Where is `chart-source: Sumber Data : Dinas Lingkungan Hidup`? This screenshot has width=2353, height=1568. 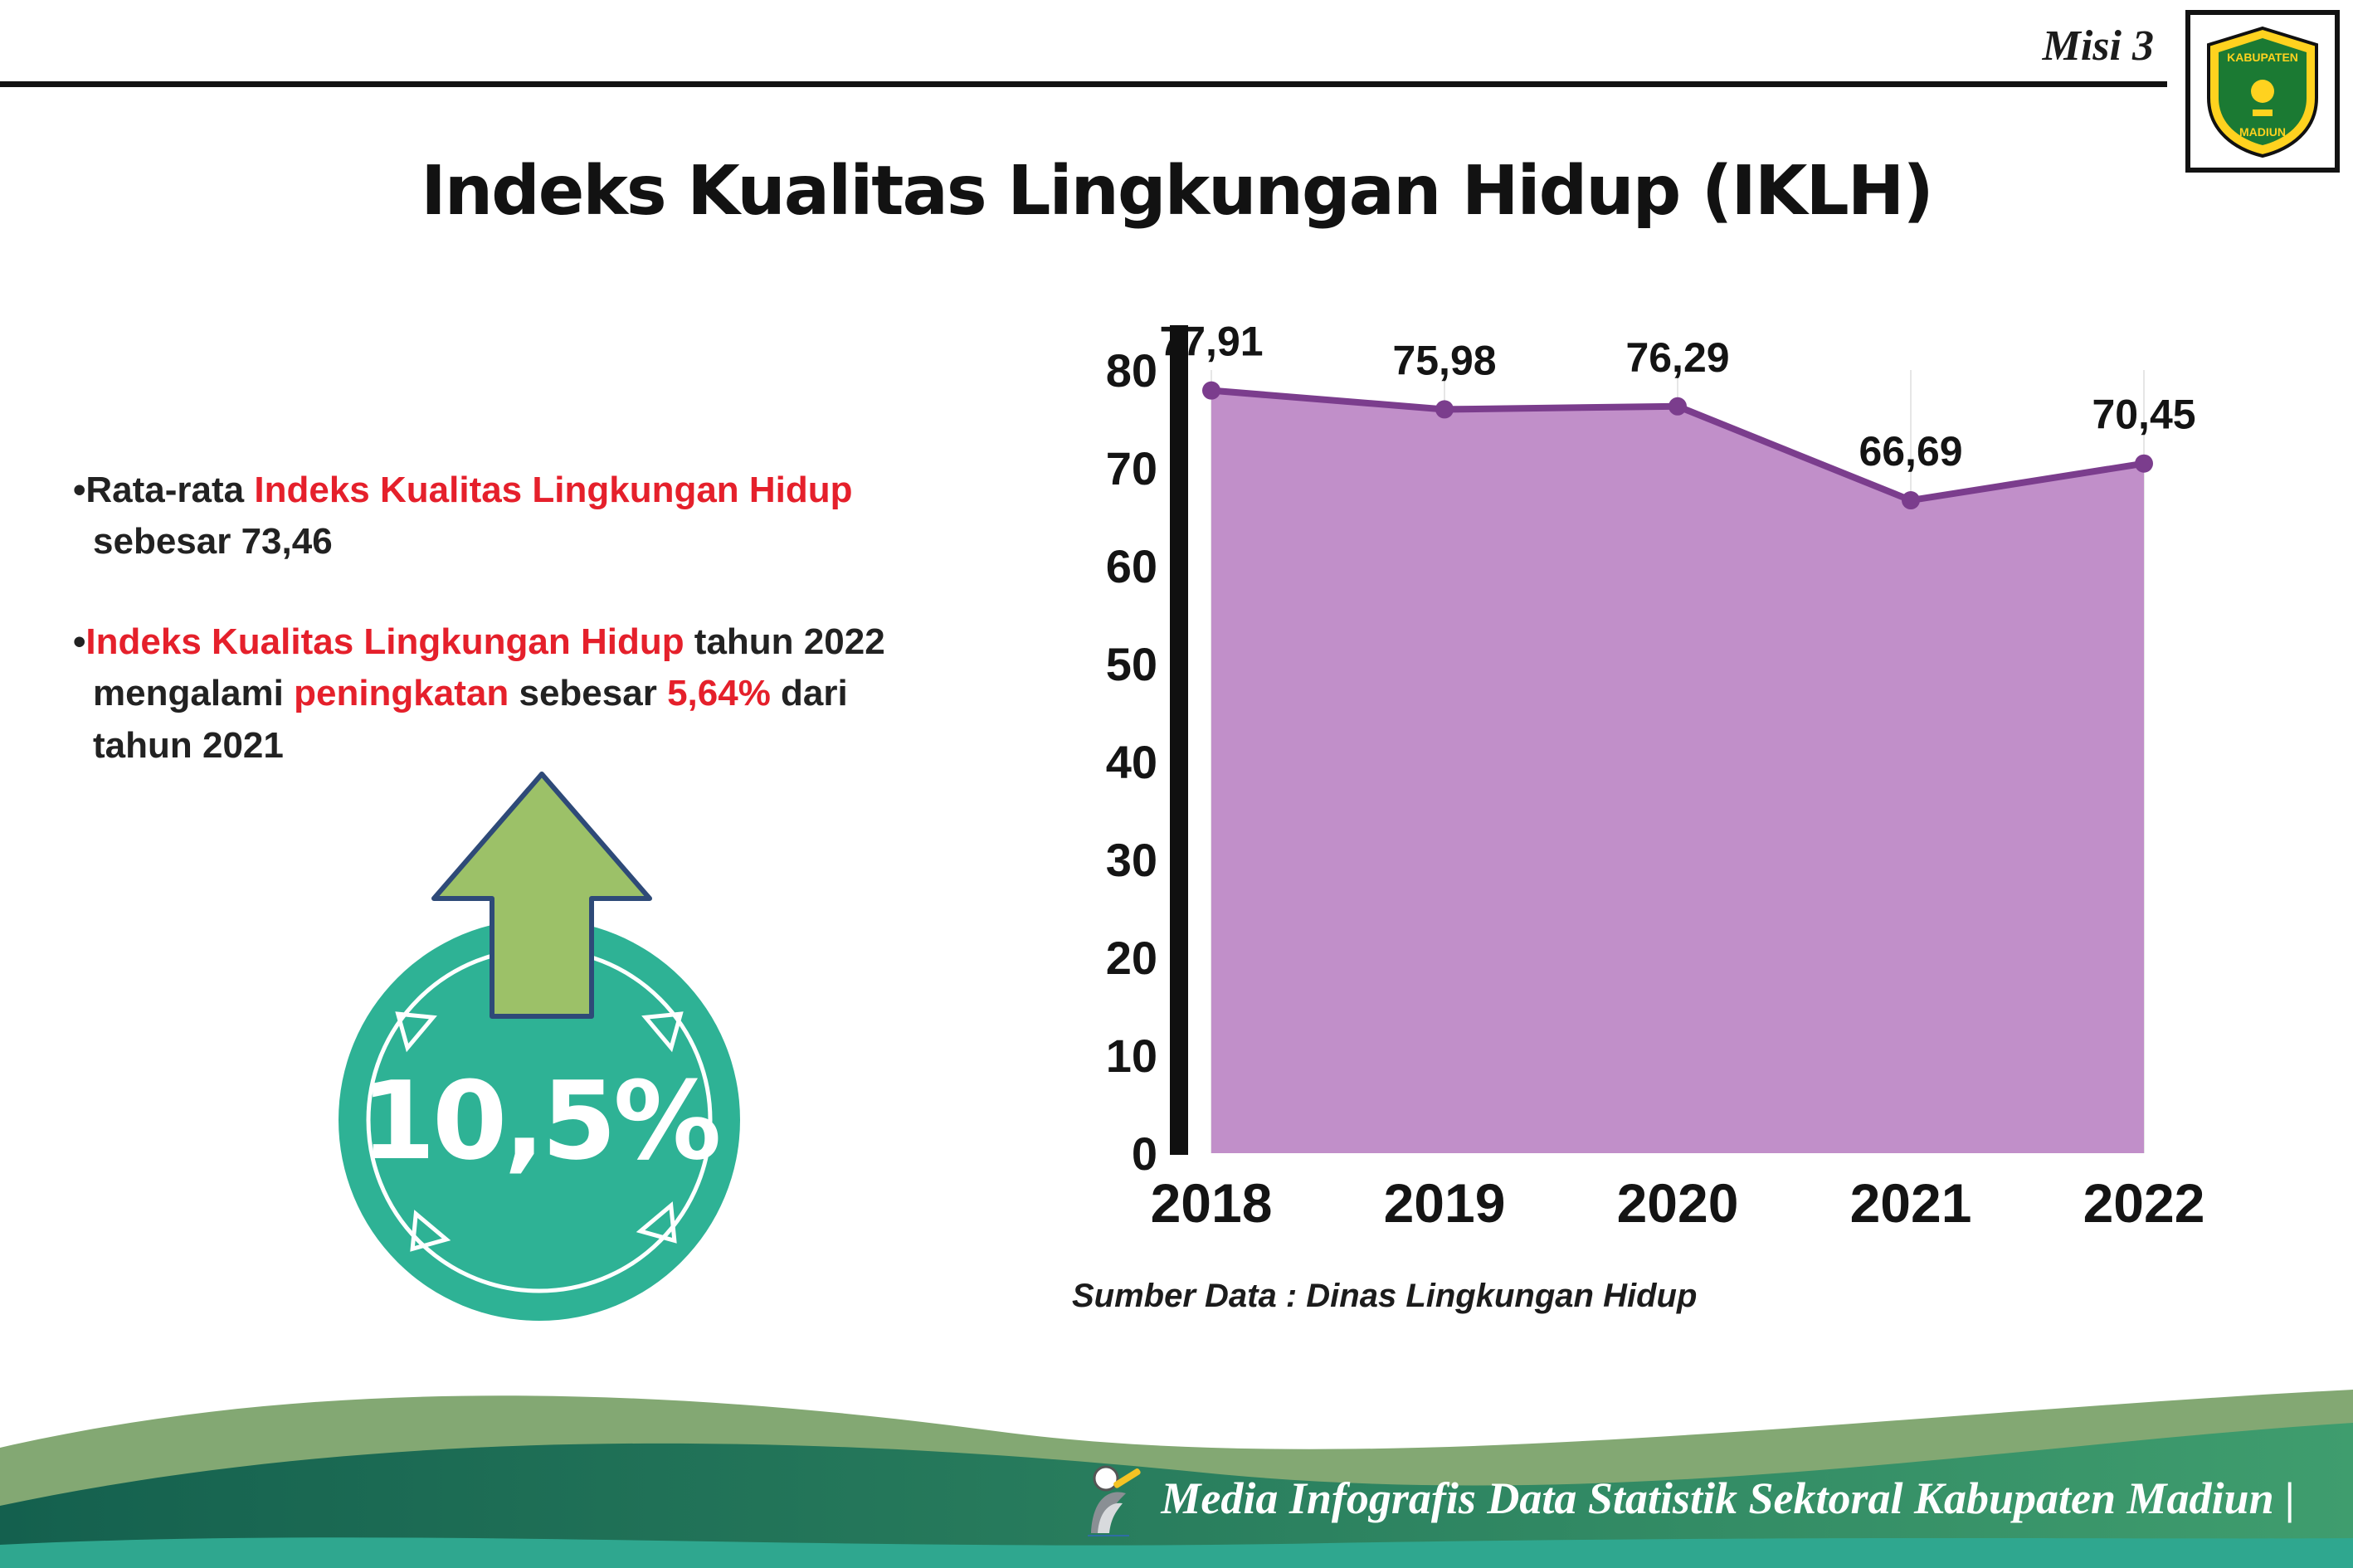 chart-source: Sumber Data : Dinas Lingkungan Hidup is located at coordinates (1385, 1296).